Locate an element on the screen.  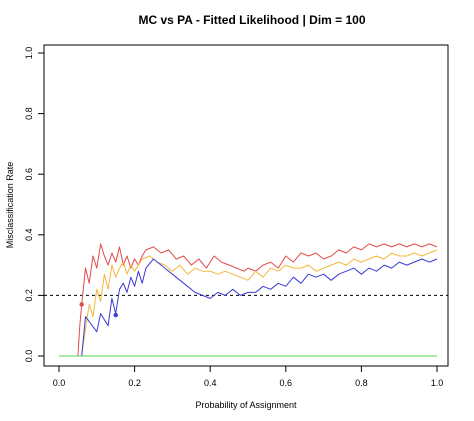
x-axis-label: Probability of Assignment is located at coordinates (246, 405).